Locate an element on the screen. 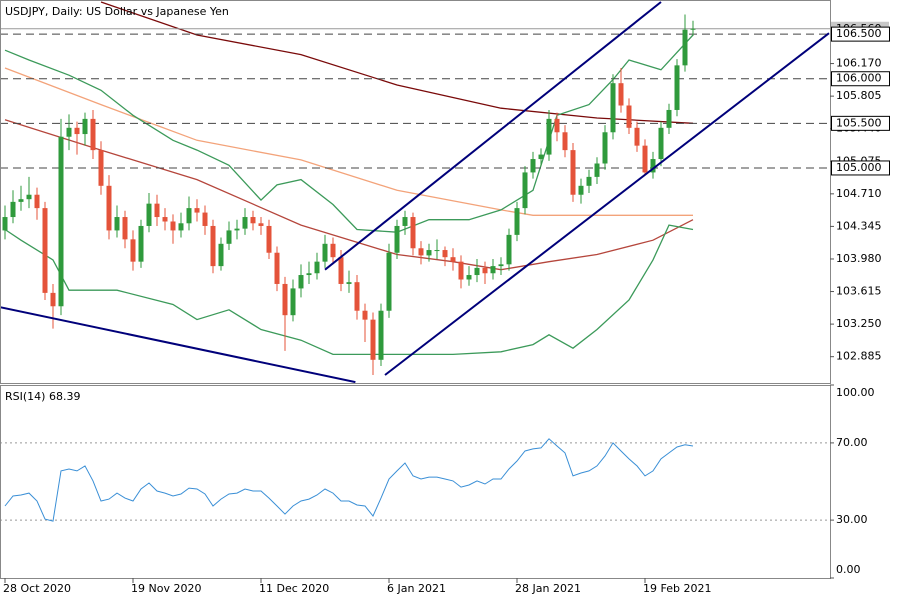  trendline is located at coordinates (178, 344).